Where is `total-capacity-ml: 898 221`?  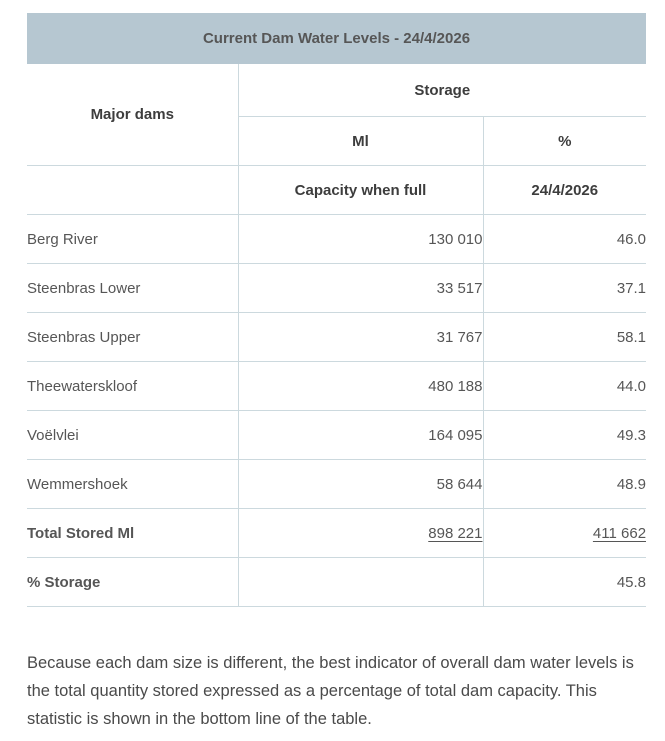
total-capacity-ml: 898 221 is located at coordinates (361, 533).